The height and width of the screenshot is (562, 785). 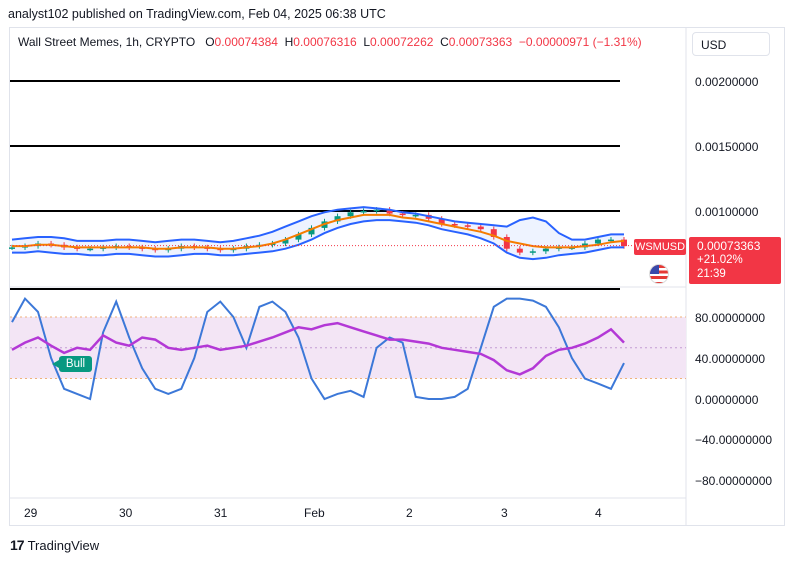 I want to click on footer-brand-text: TradingView, so click(x=63, y=545).